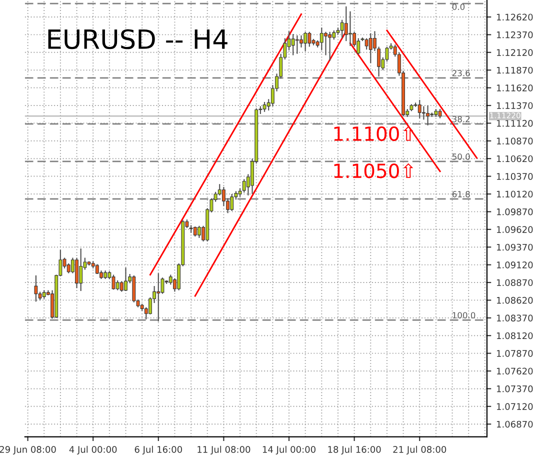  I want to click on annotation: 0.0, so click(458, 7).